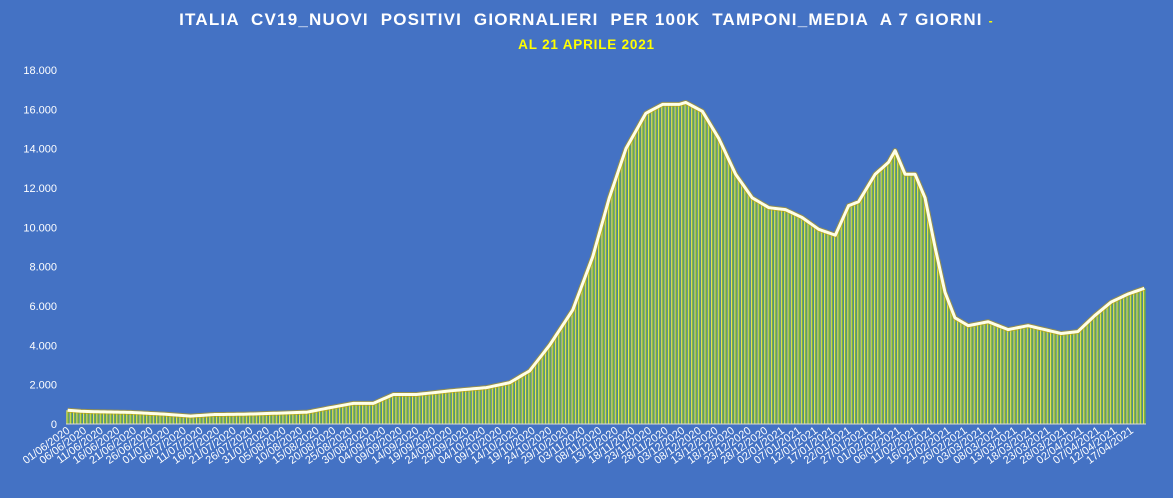  I want to click on chart-title-suffix: -, so click(991, 21).